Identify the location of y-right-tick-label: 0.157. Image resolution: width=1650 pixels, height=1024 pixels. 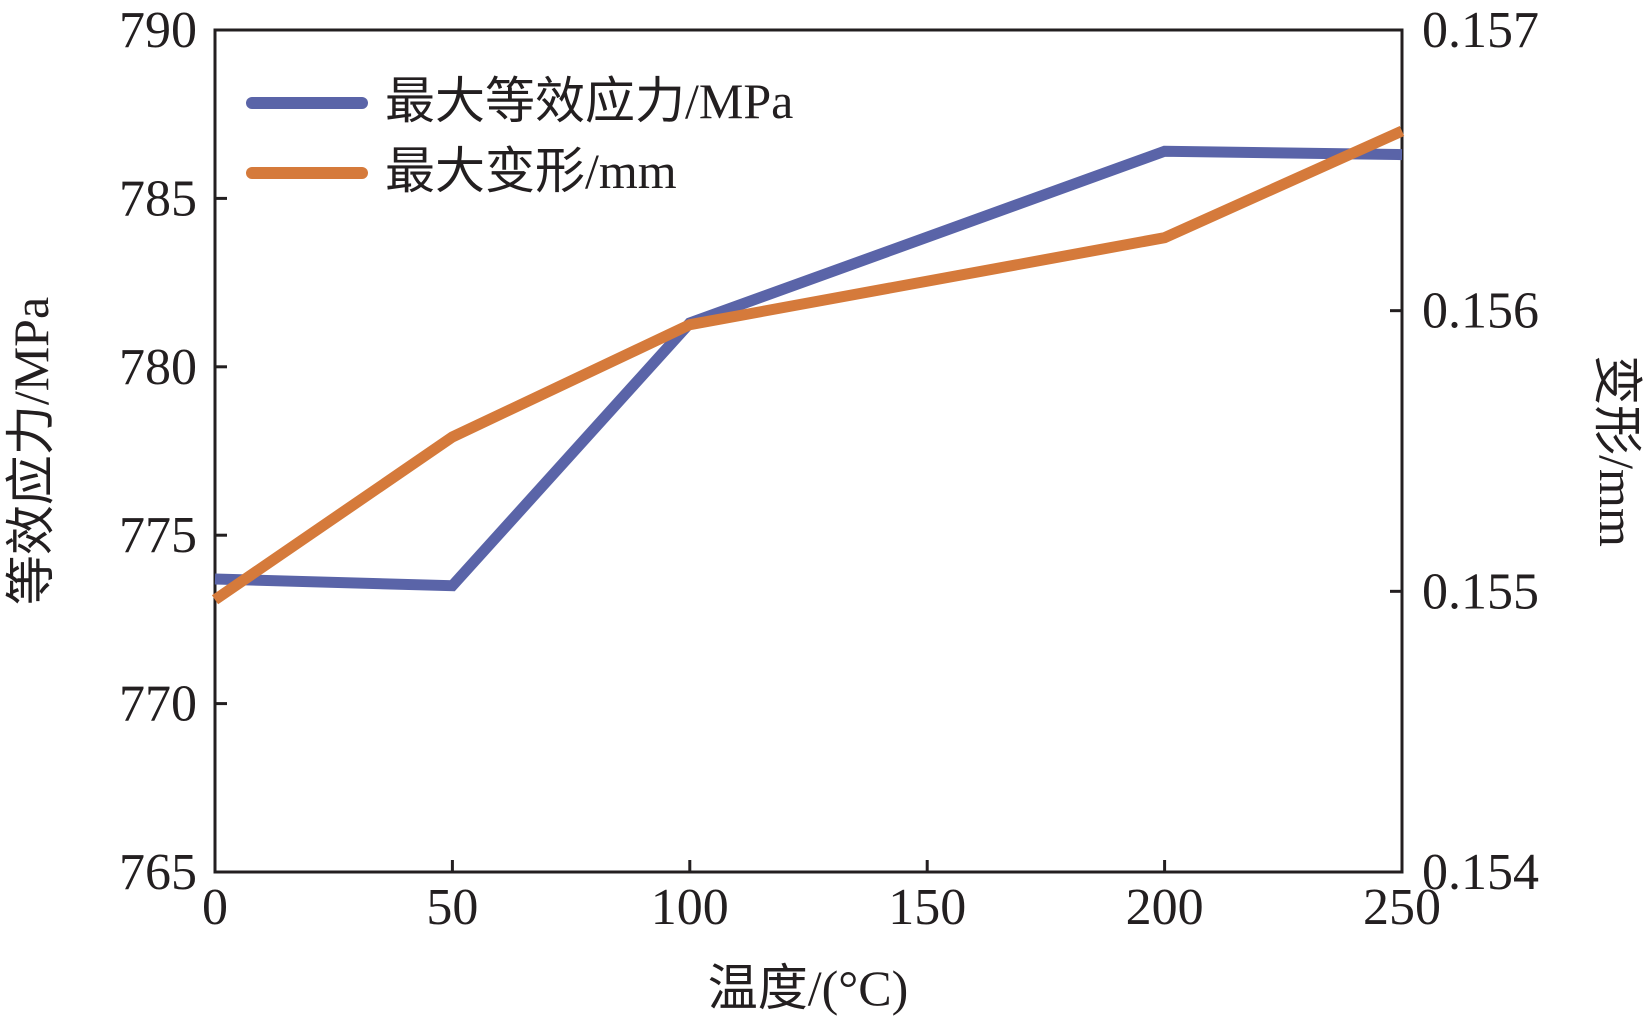
(1480, 30).